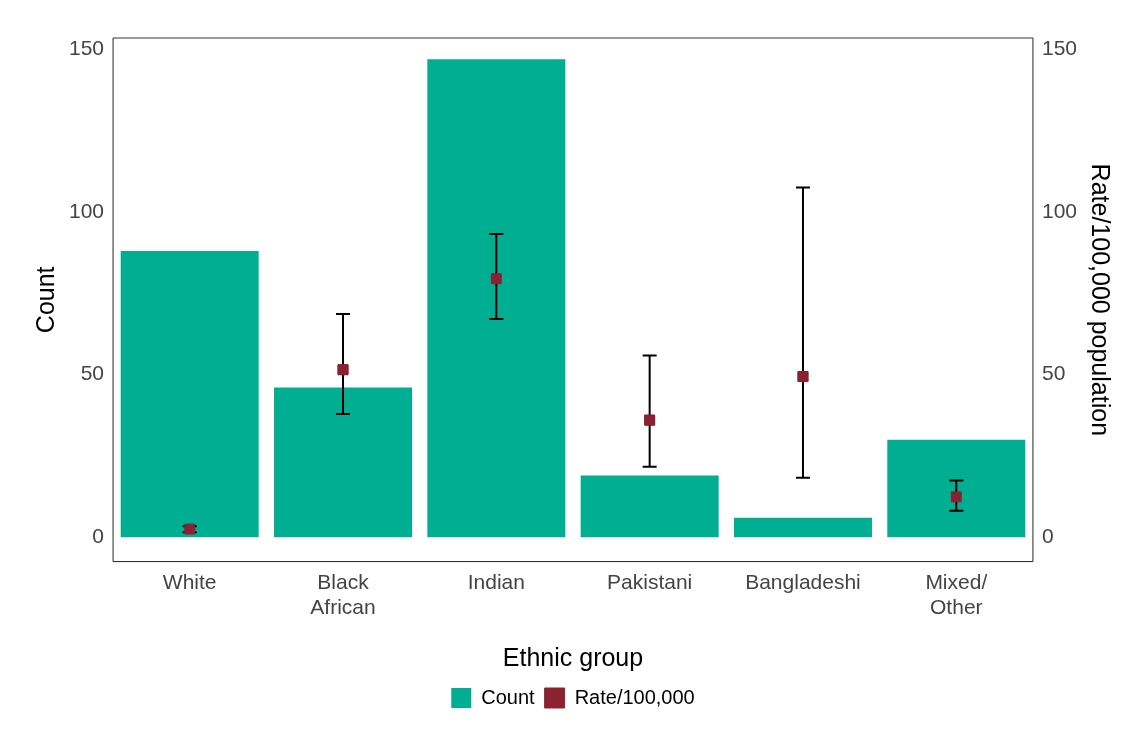  What do you see at coordinates (86, 48) in the screenshot?
I see `y-tick-label: 150` at bounding box center [86, 48].